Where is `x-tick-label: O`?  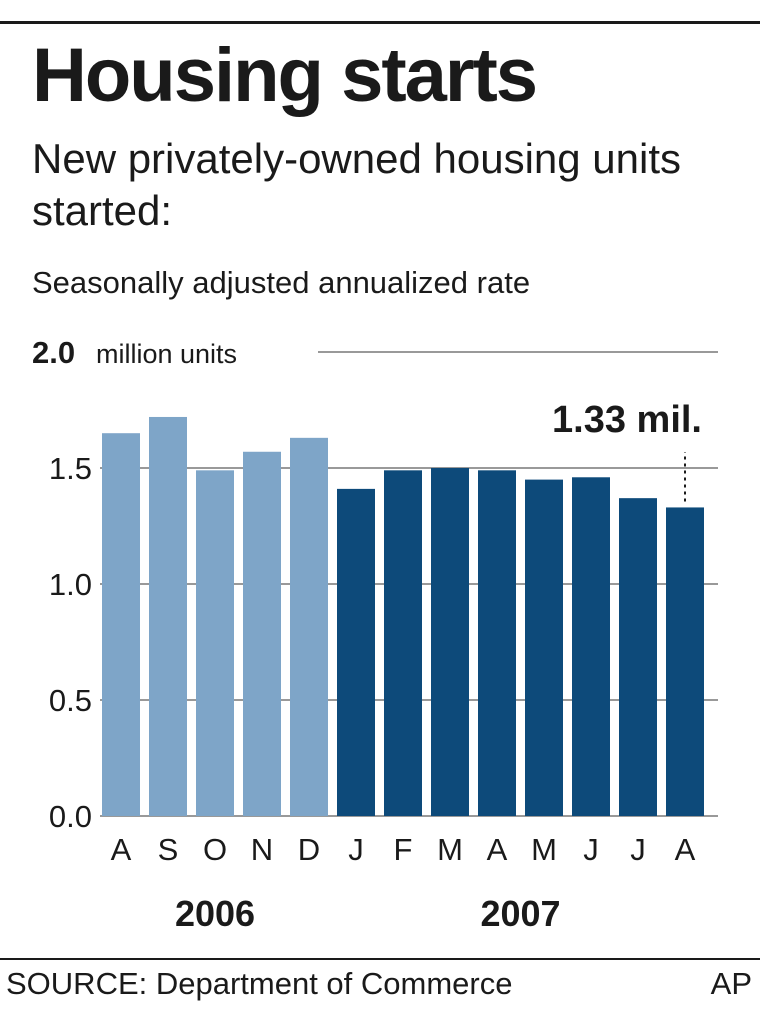
x-tick-label: O is located at coordinates (215, 849).